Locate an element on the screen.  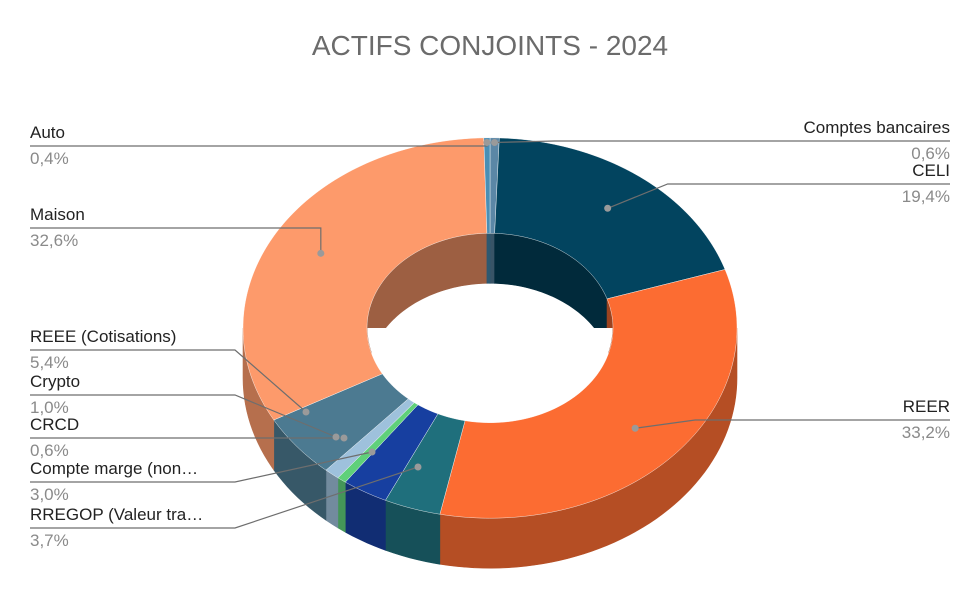
label-0: Comptes bancaires 0,6% is located at coordinates (720, 140).